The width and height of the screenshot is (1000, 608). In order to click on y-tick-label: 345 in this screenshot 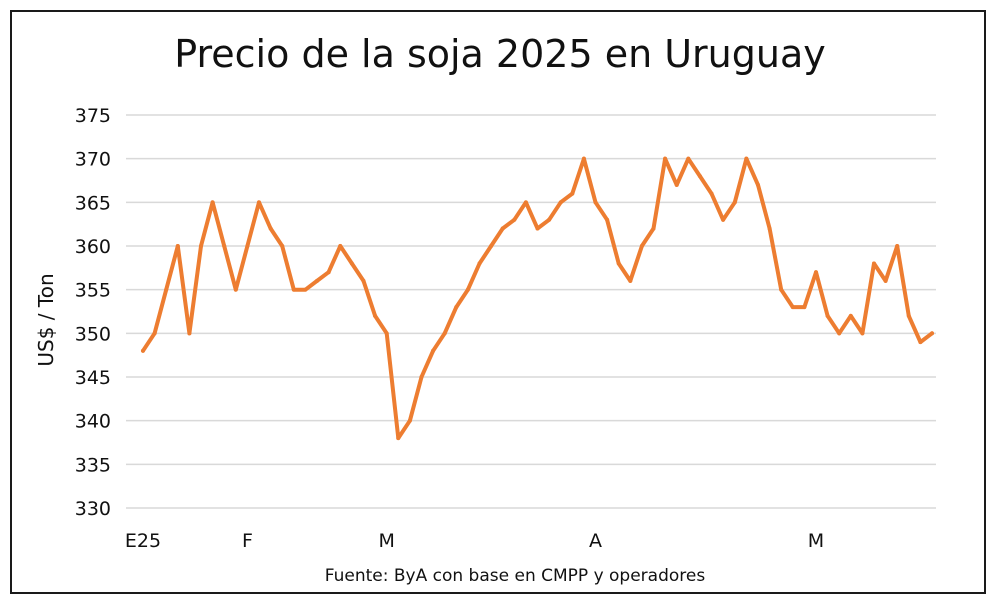, I will do `click(93, 378)`.